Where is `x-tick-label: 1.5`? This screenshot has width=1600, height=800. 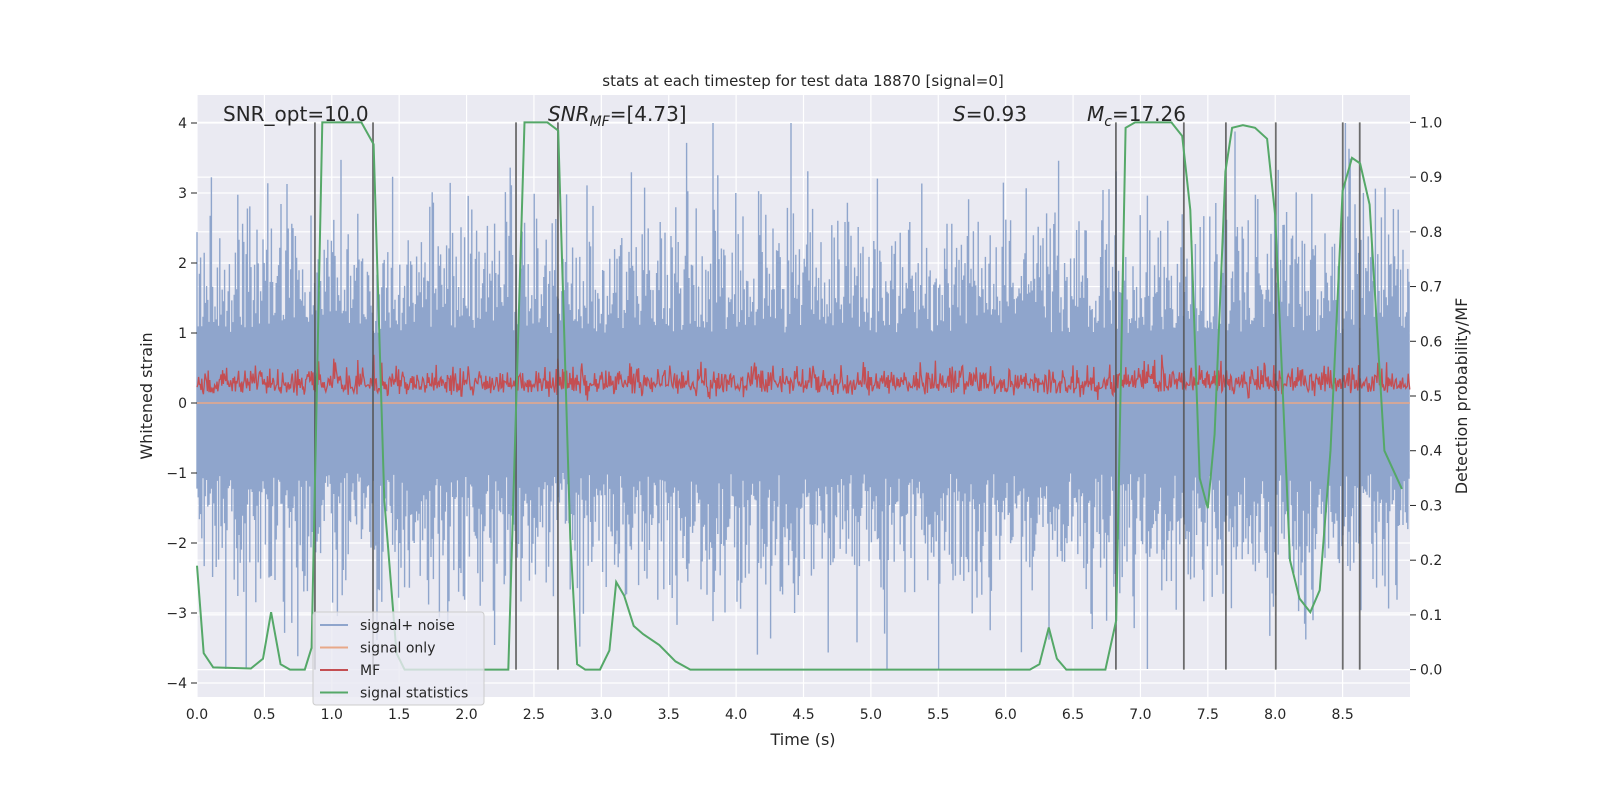 x-tick-label: 1.5 is located at coordinates (399, 715).